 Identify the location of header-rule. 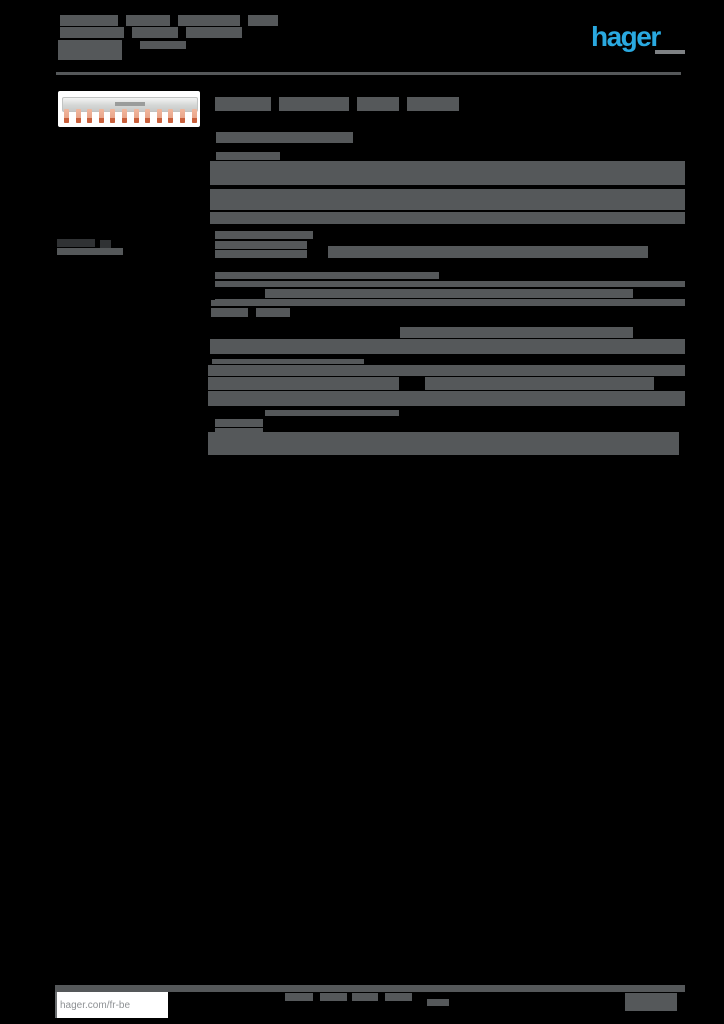
(368, 73).